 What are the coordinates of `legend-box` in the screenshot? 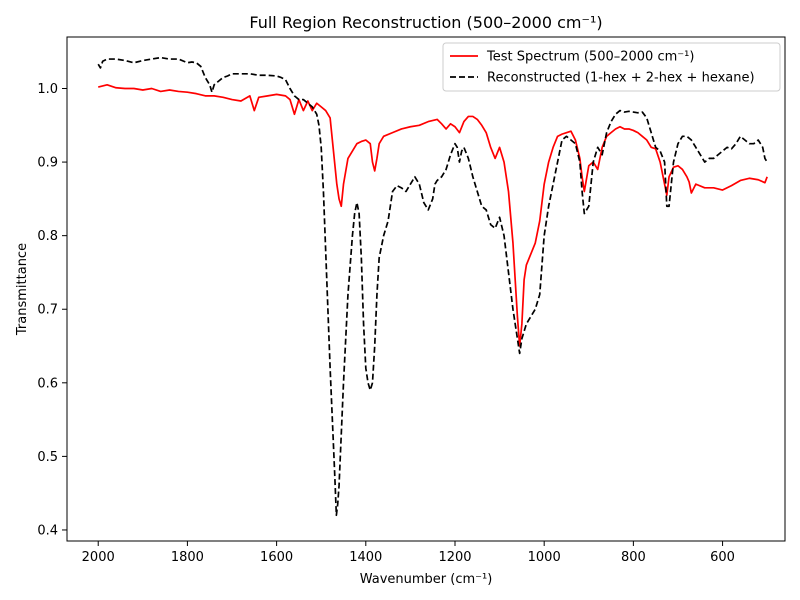 It's located at (611, 67).